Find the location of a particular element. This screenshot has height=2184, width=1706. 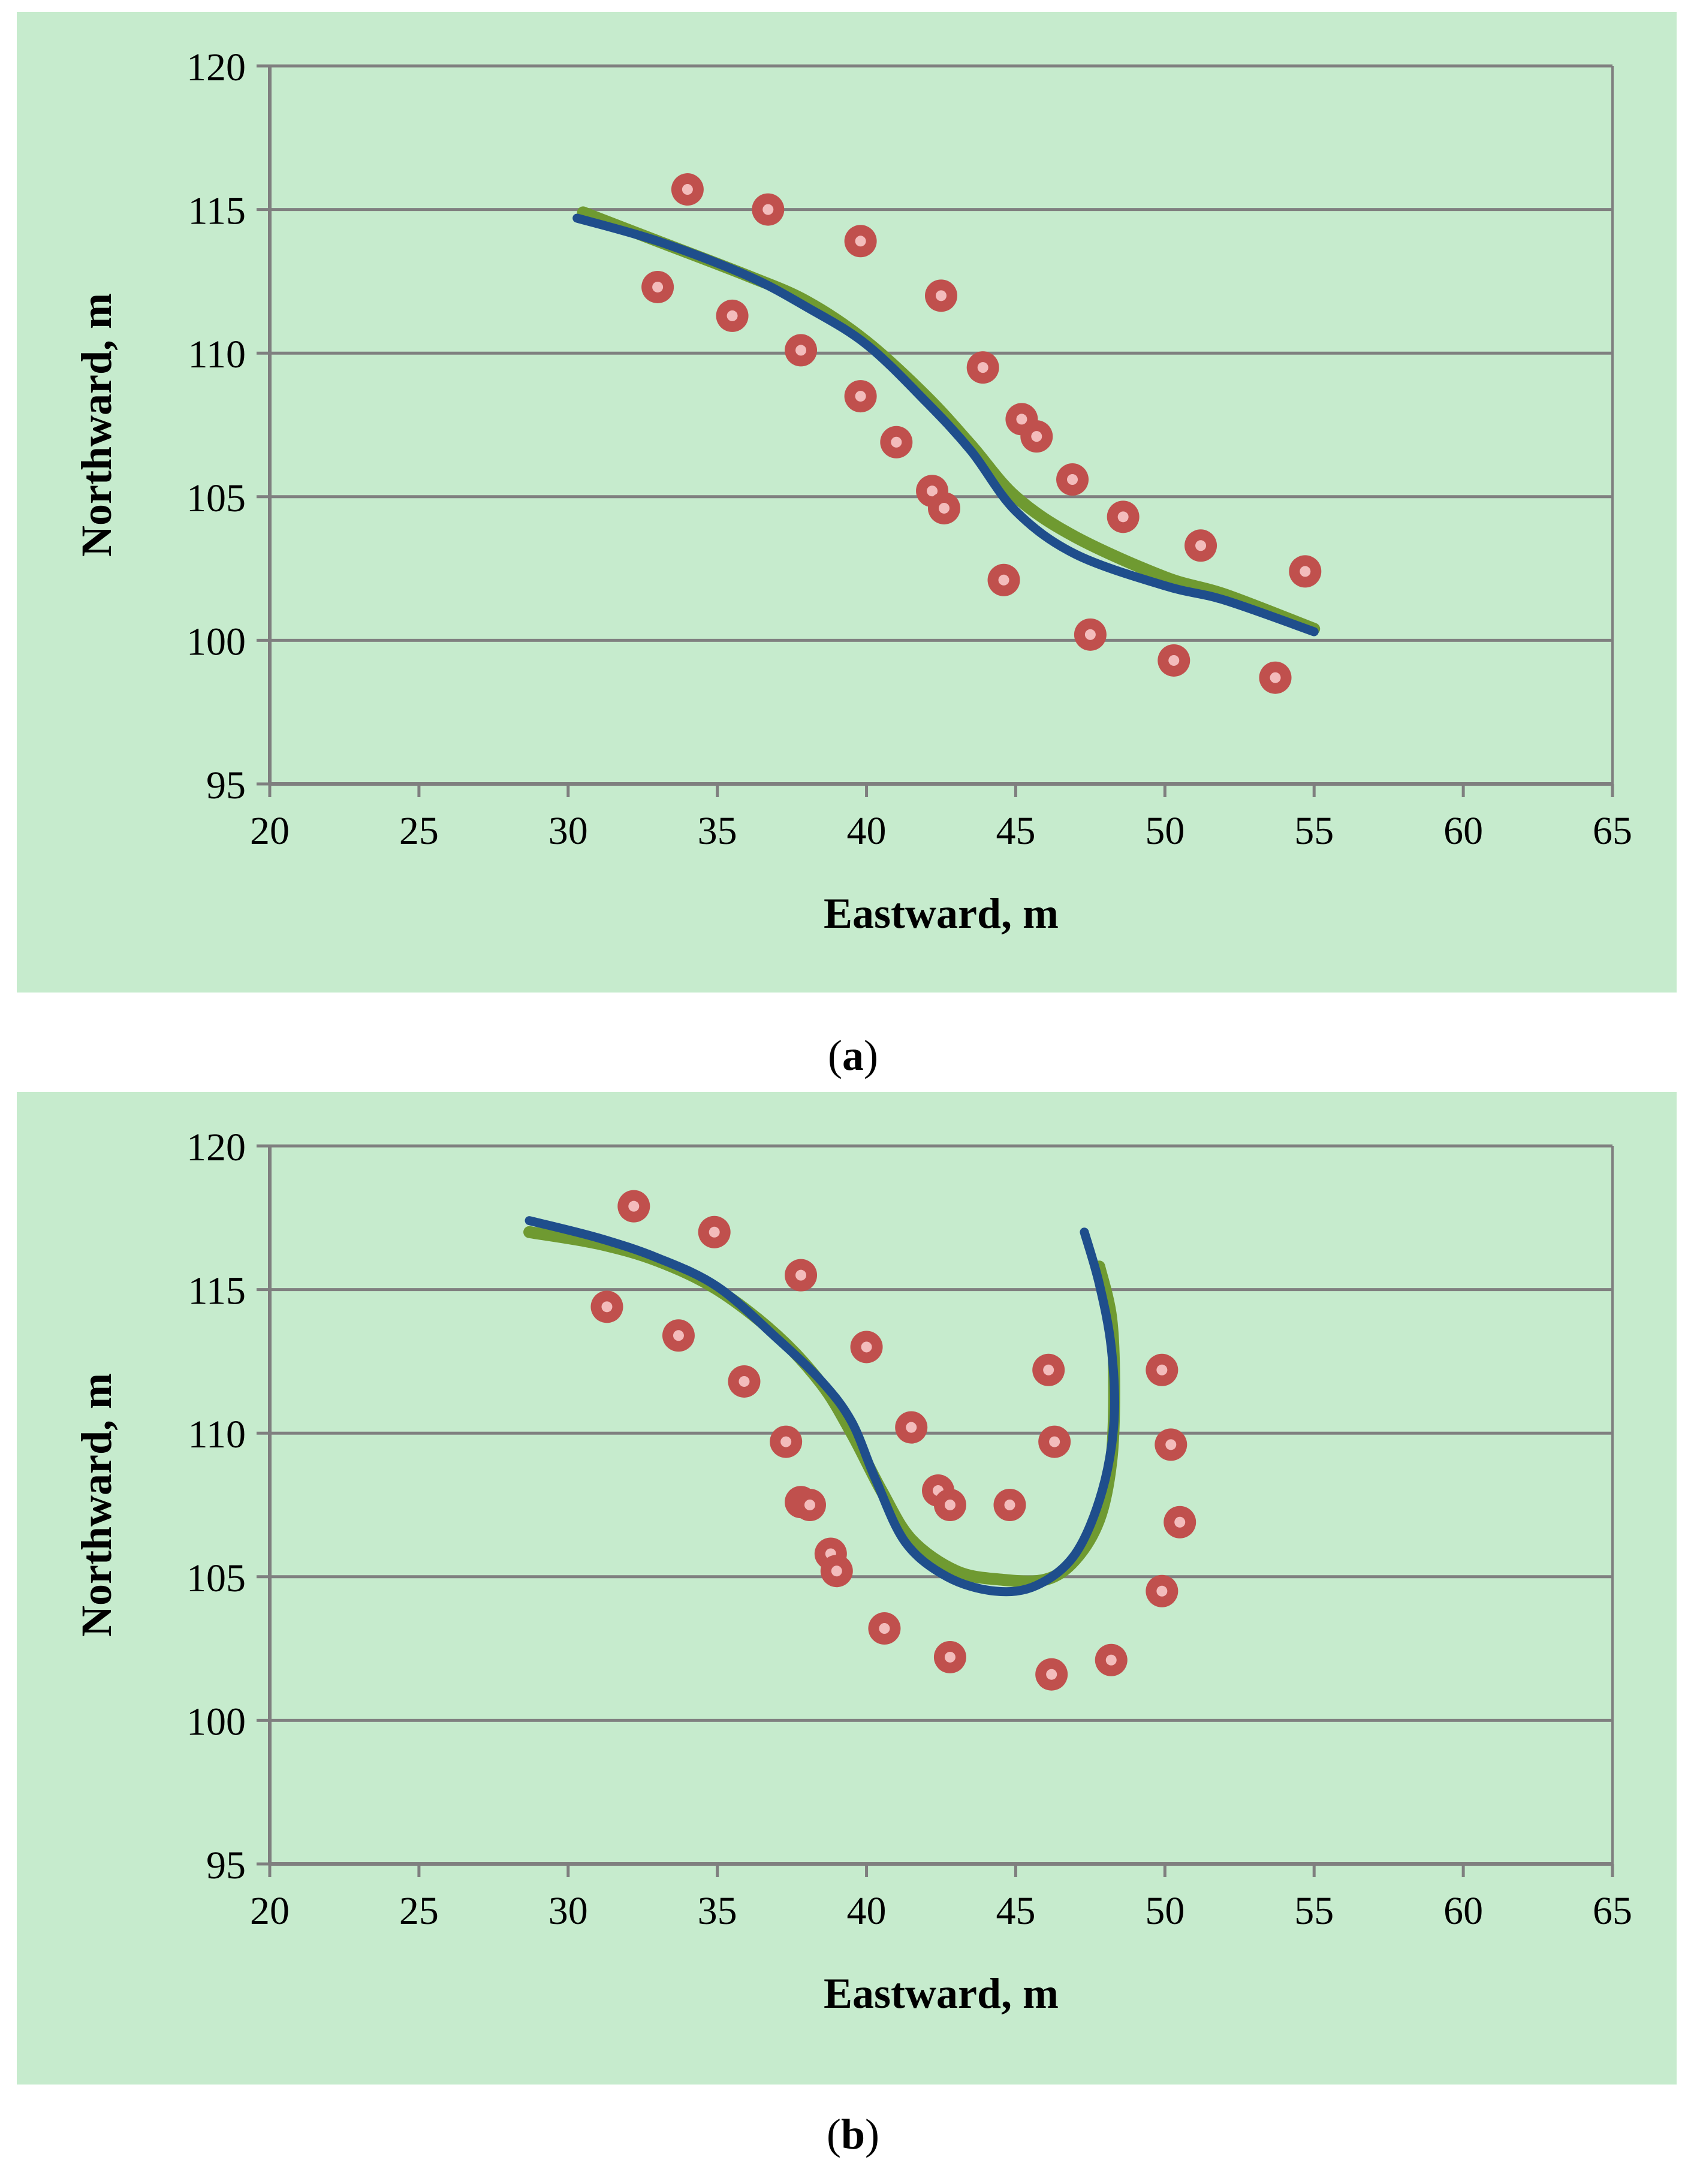

caption-b: (b) is located at coordinates (852, 2134).